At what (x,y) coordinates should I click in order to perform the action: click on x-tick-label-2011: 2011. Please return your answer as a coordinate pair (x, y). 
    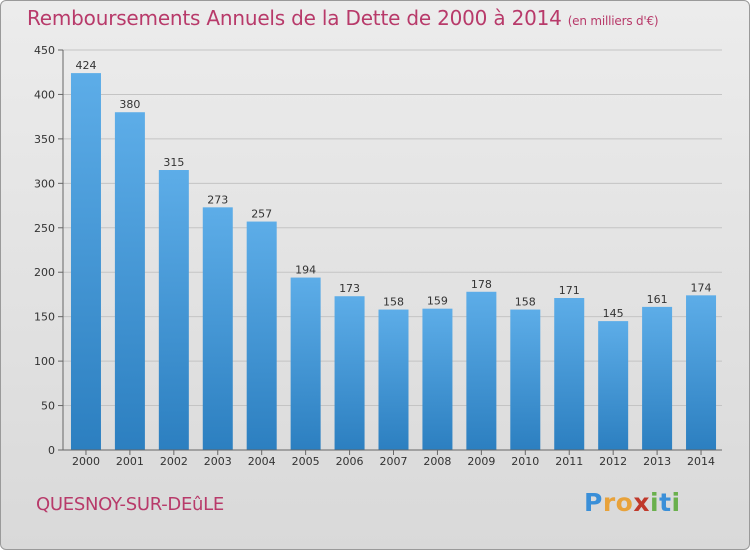
    Looking at the image, I should click on (569, 461).